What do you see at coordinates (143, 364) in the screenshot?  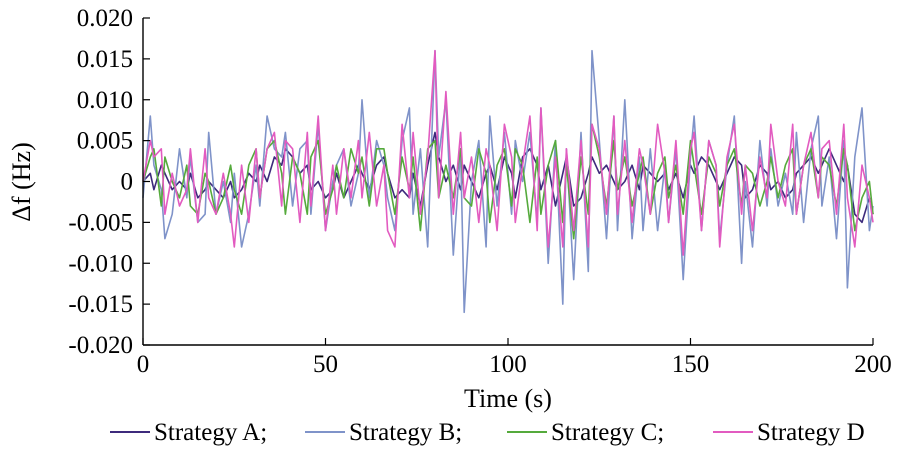 I see `x-tick-label: 0` at bounding box center [143, 364].